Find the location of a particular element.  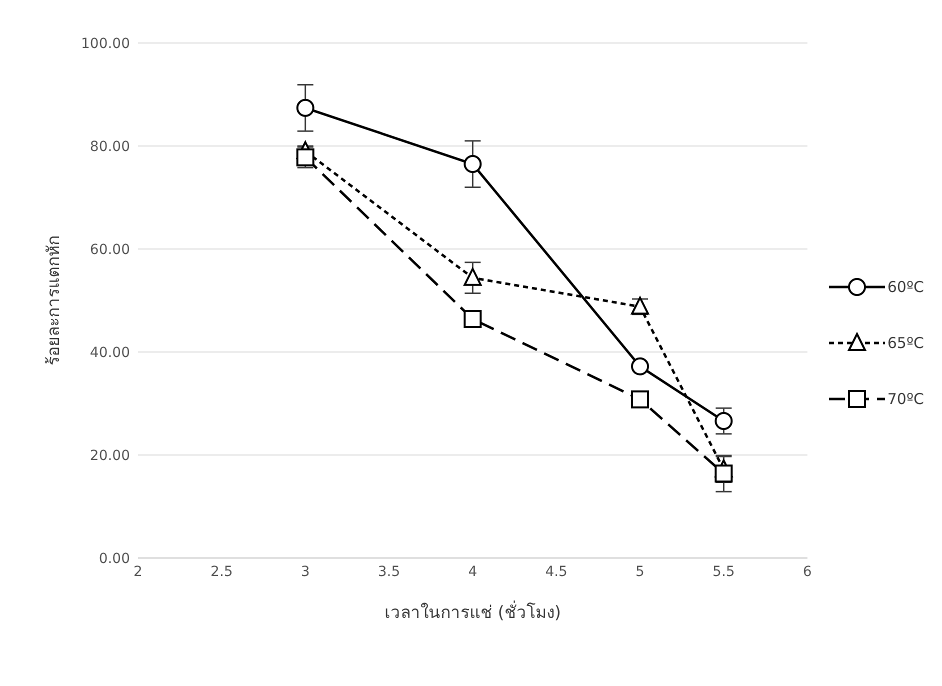

x-axis-title: เวลาในการแช่ (ชั่วโมง) is located at coordinates (473, 611).